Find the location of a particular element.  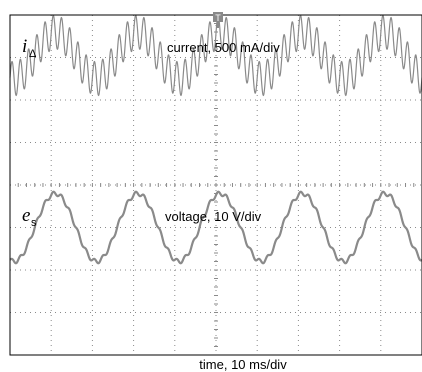

channel-2-symbol: e is located at coordinates (26, 215).